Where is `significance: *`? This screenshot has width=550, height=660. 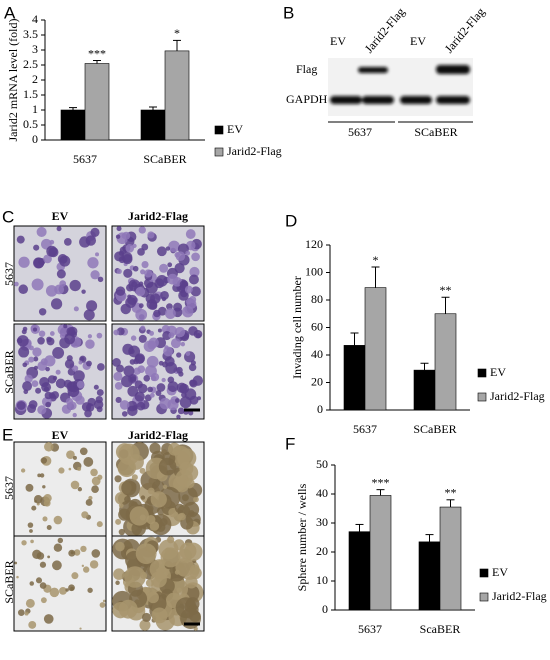
significance: * is located at coordinates (376, 260).